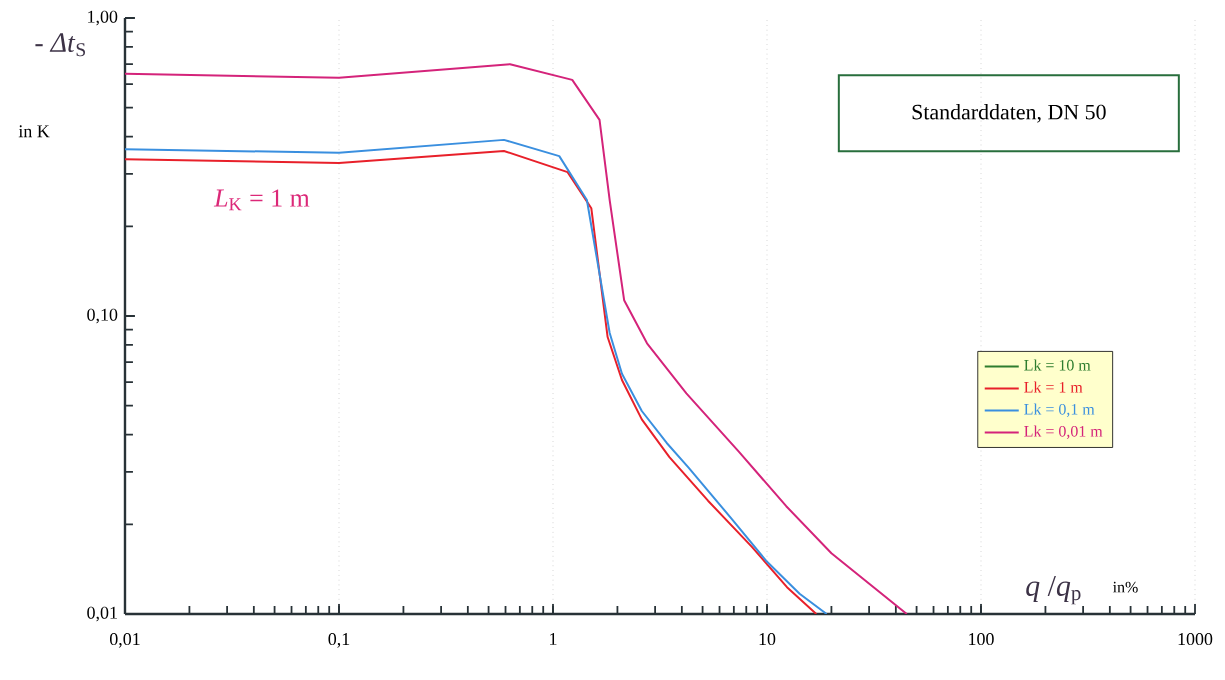 The image size is (1225, 680). I want to click on legend-label: Lk = 0,01 m, so click(1063, 432).